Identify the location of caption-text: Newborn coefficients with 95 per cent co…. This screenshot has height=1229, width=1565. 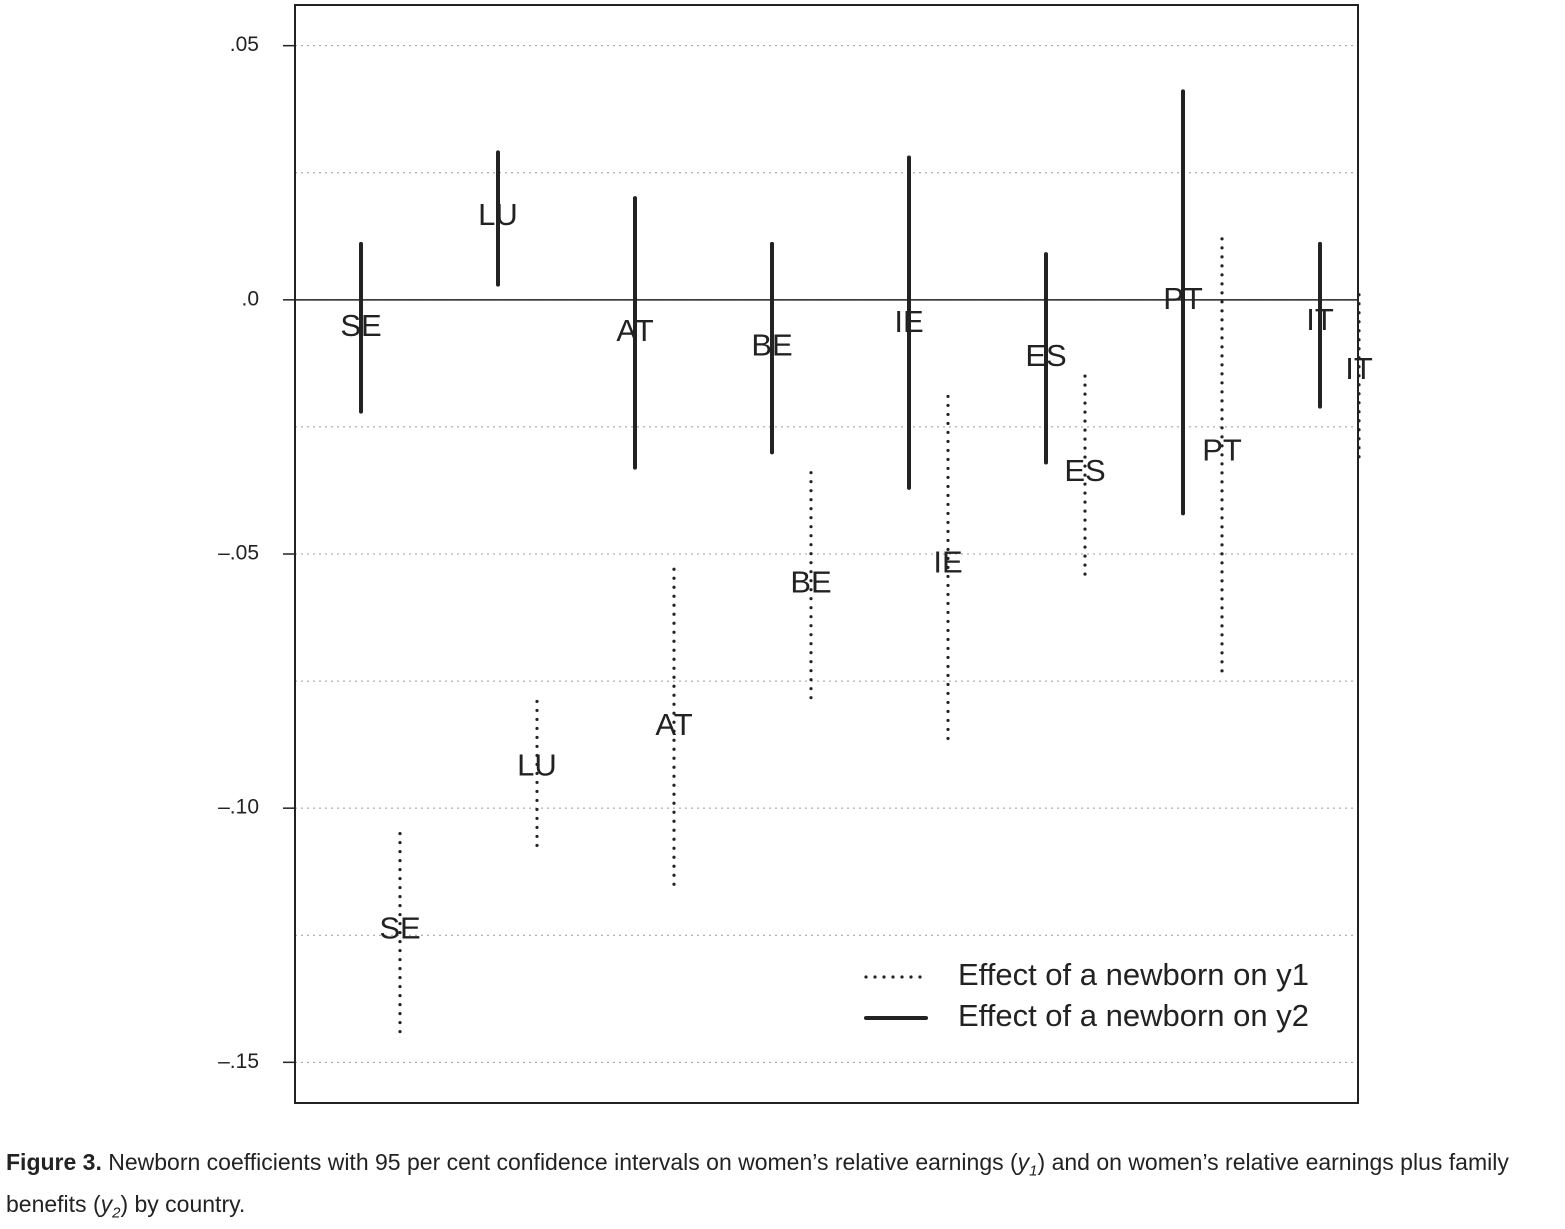
(563, 1162).